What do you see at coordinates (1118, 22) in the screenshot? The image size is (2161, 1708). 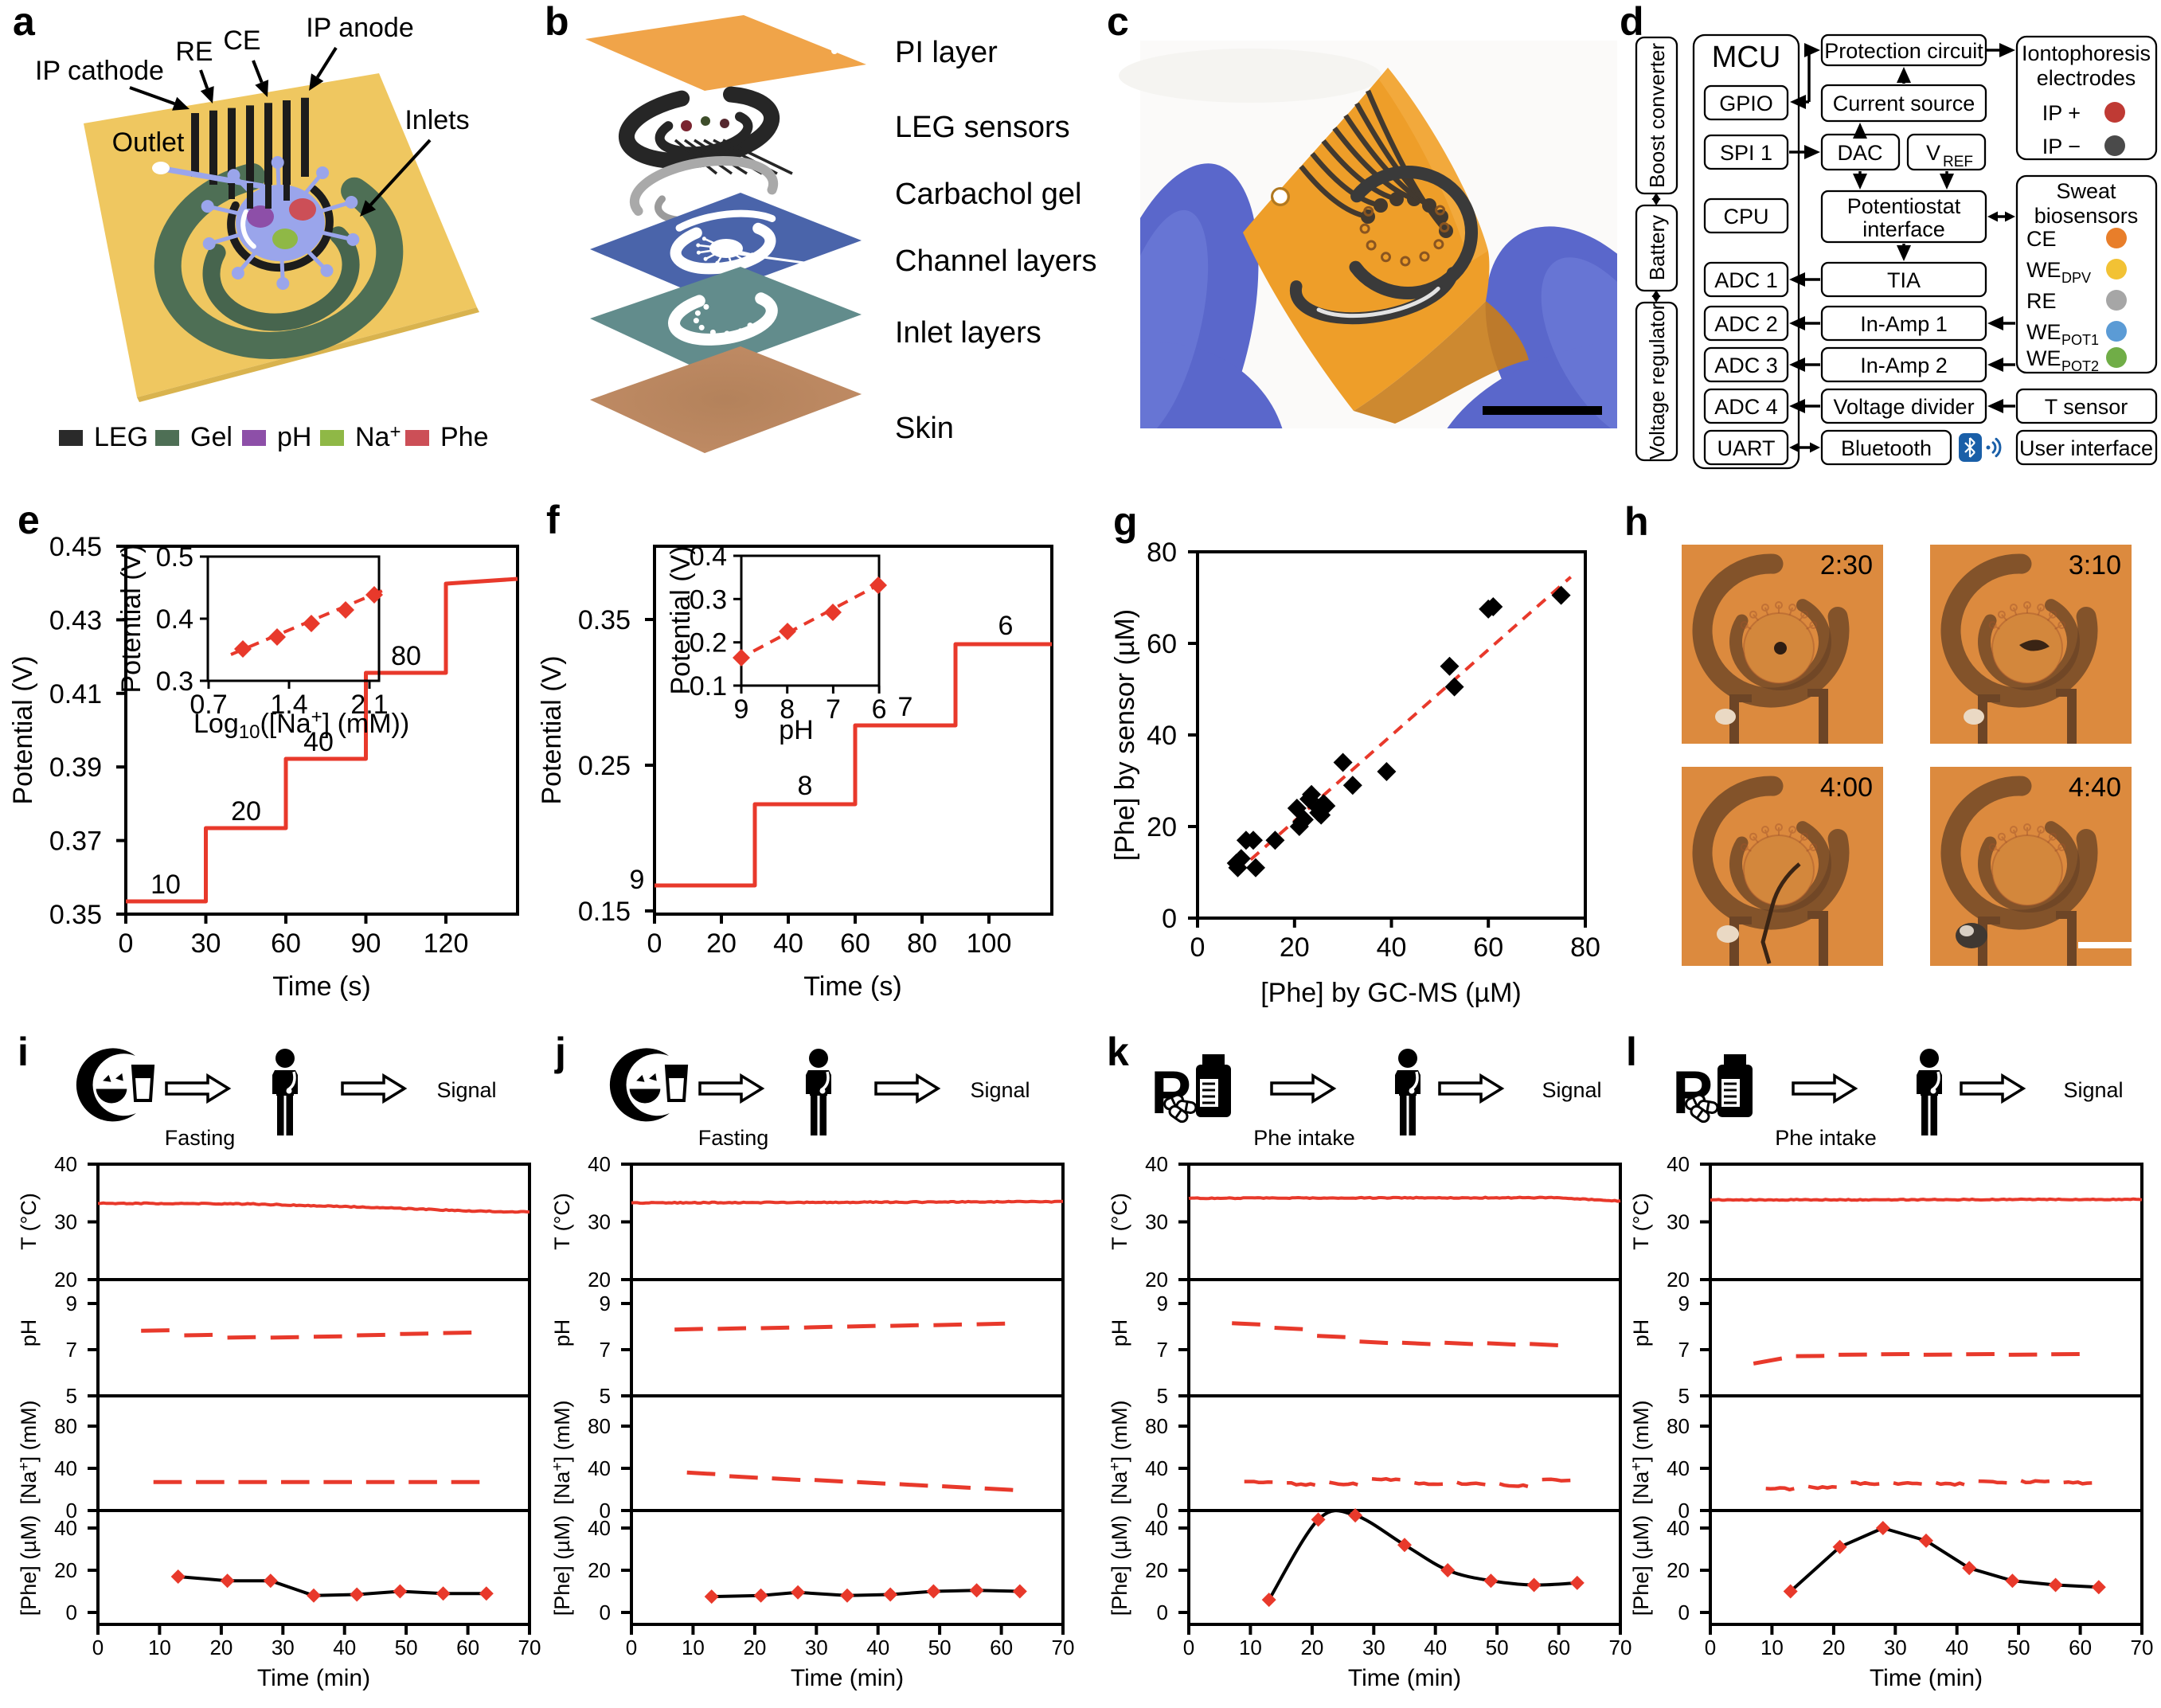 I see `svg-text: c` at bounding box center [1118, 22].